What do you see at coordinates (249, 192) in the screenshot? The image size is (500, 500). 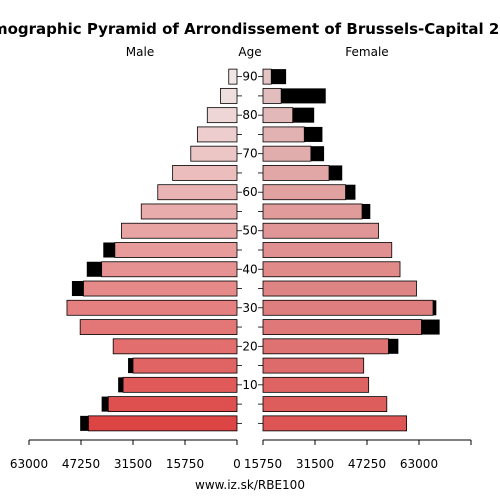 I see `age-tick-label: 60` at bounding box center [249, 192].